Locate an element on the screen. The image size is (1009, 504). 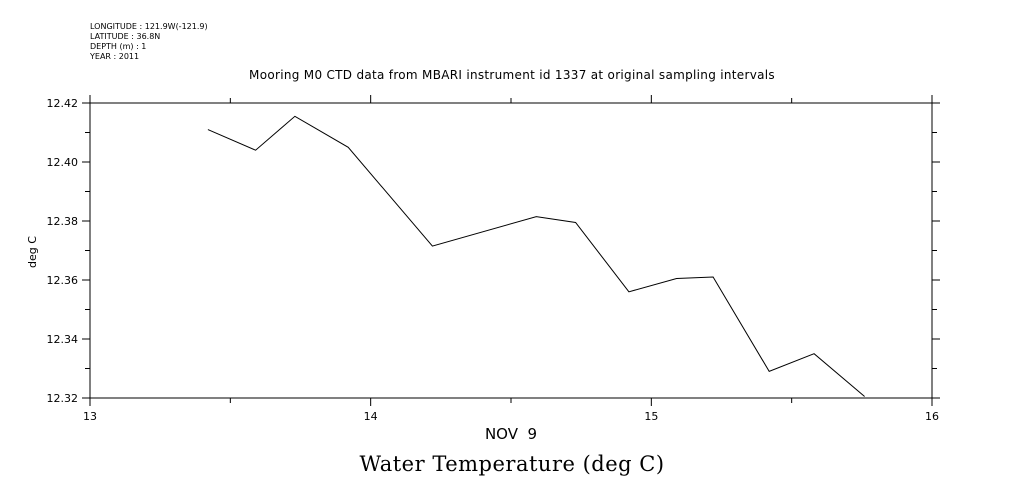
x-tick-label: 14 is located at coordinates (371, 416).